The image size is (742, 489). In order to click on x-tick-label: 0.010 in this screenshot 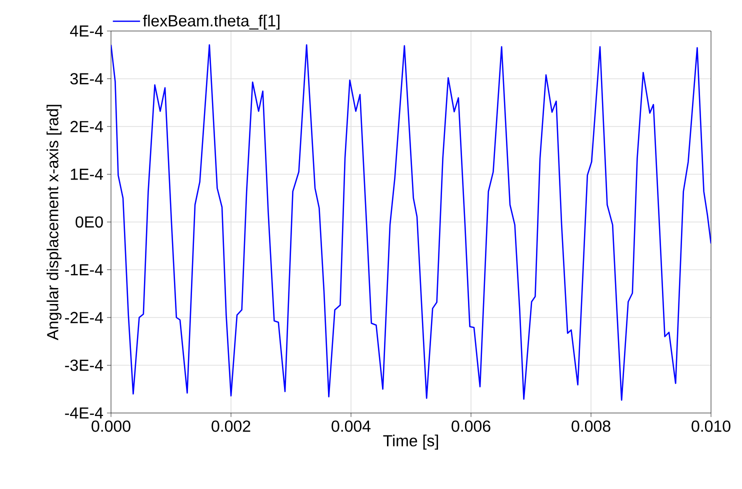, I will do `click(711, 426)`.